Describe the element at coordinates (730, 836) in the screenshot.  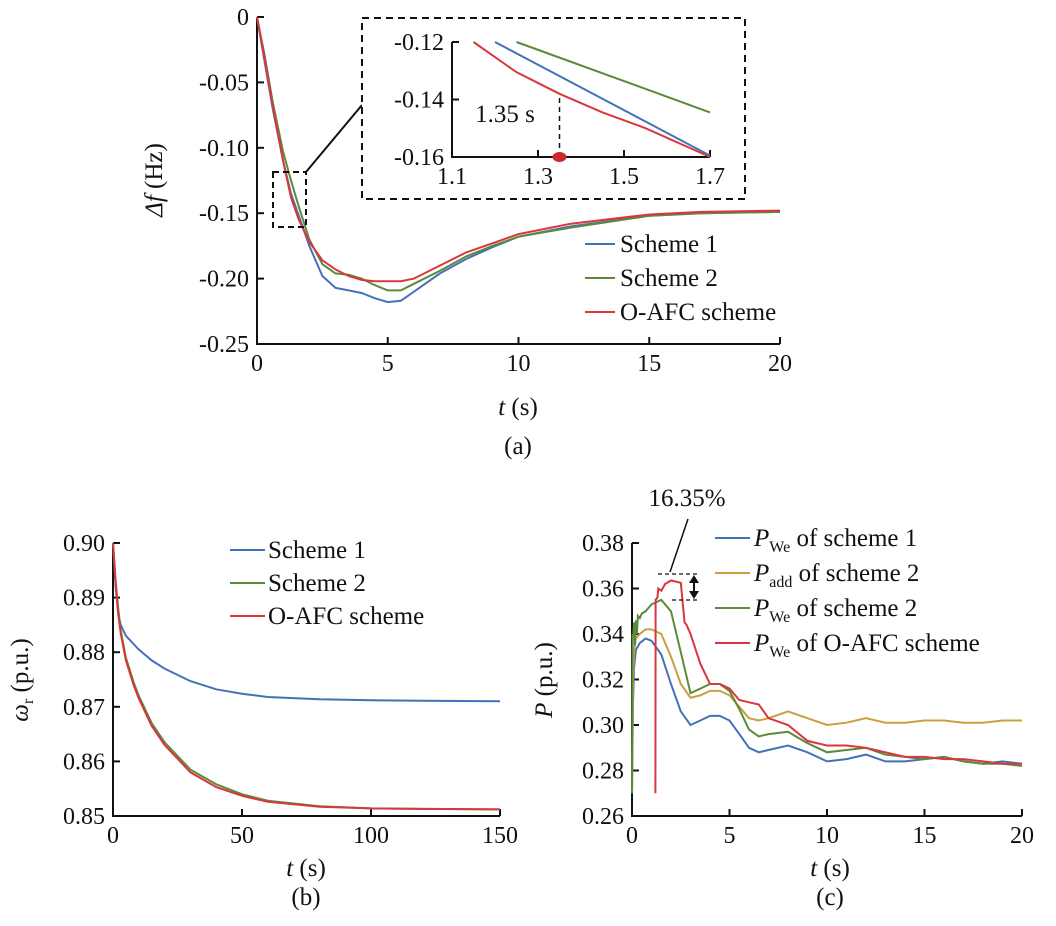
I see `c-x-tick-label: 5` at that location.